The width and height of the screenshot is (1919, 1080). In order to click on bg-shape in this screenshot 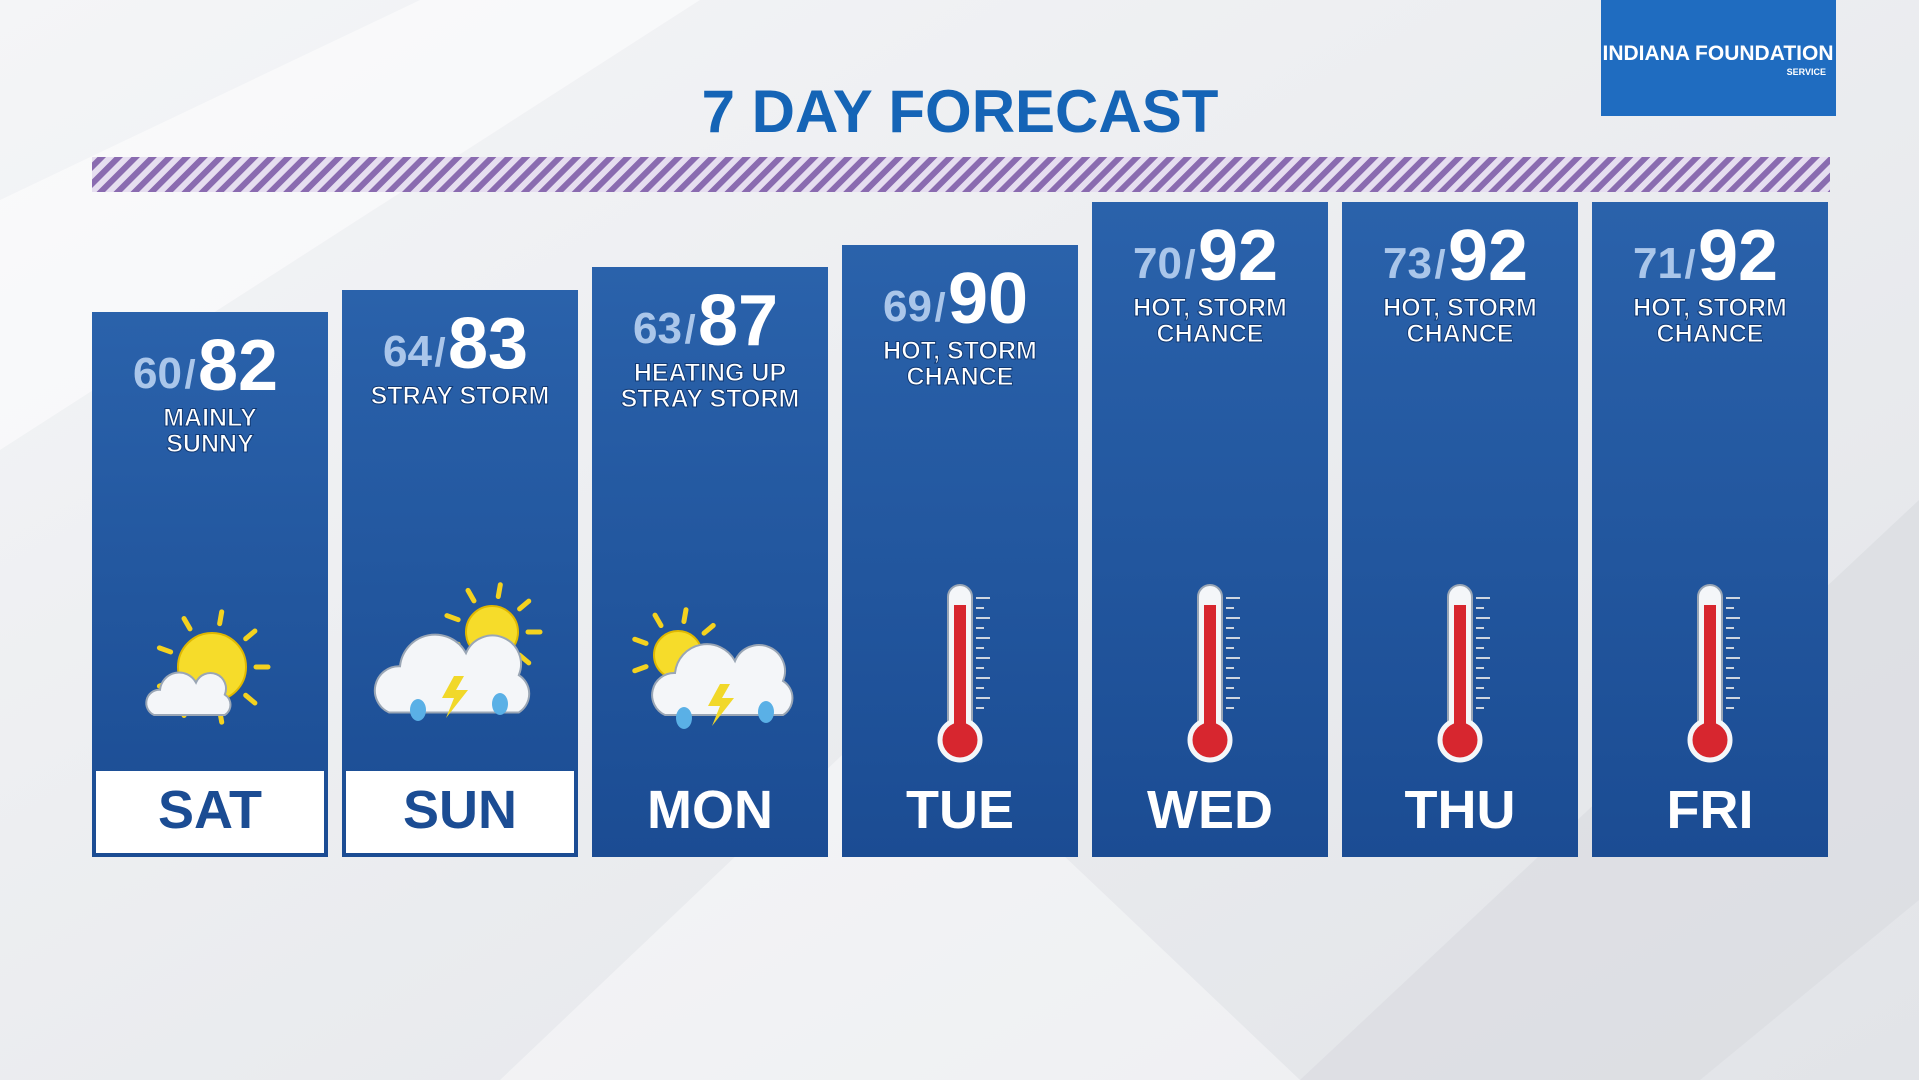, I will do `click(900, 890)`.